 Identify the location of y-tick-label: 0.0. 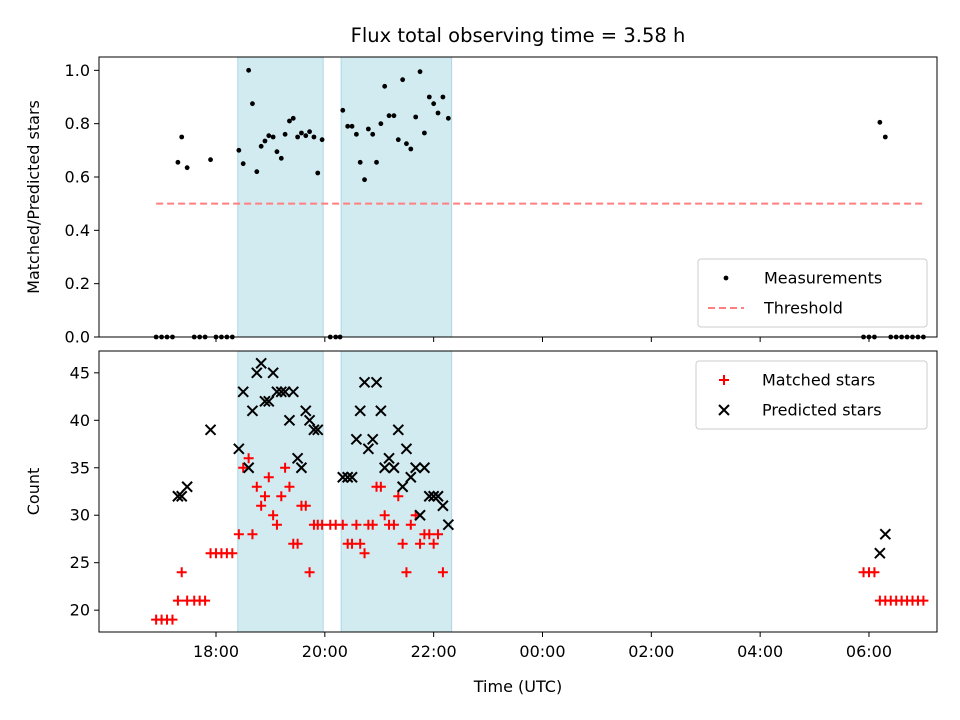
(77, 337).